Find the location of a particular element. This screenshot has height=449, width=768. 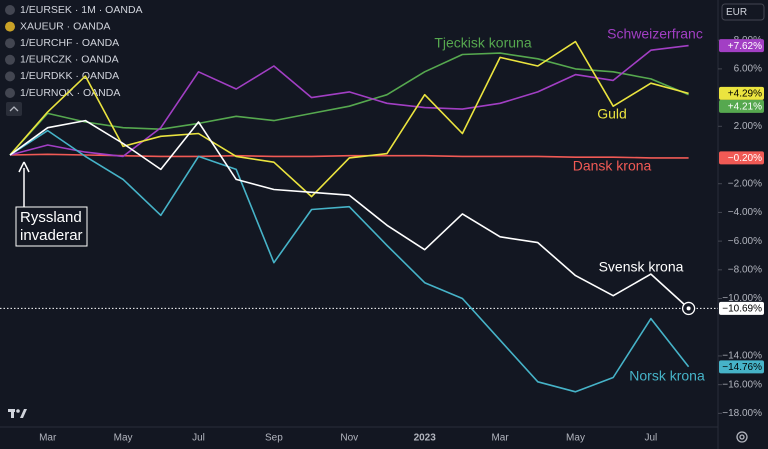

x-tick-label: Nov is located at coordinates (349, 438).